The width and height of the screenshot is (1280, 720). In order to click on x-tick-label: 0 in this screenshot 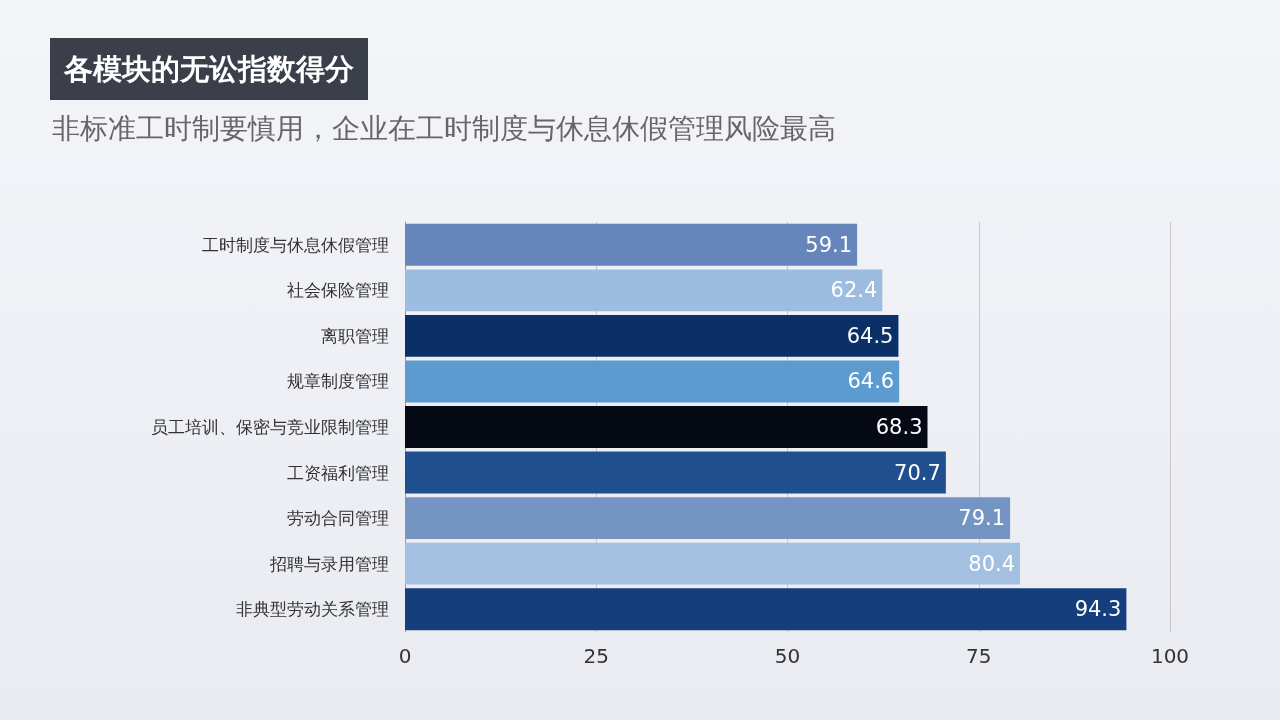, I will do `click(405, 656)`.